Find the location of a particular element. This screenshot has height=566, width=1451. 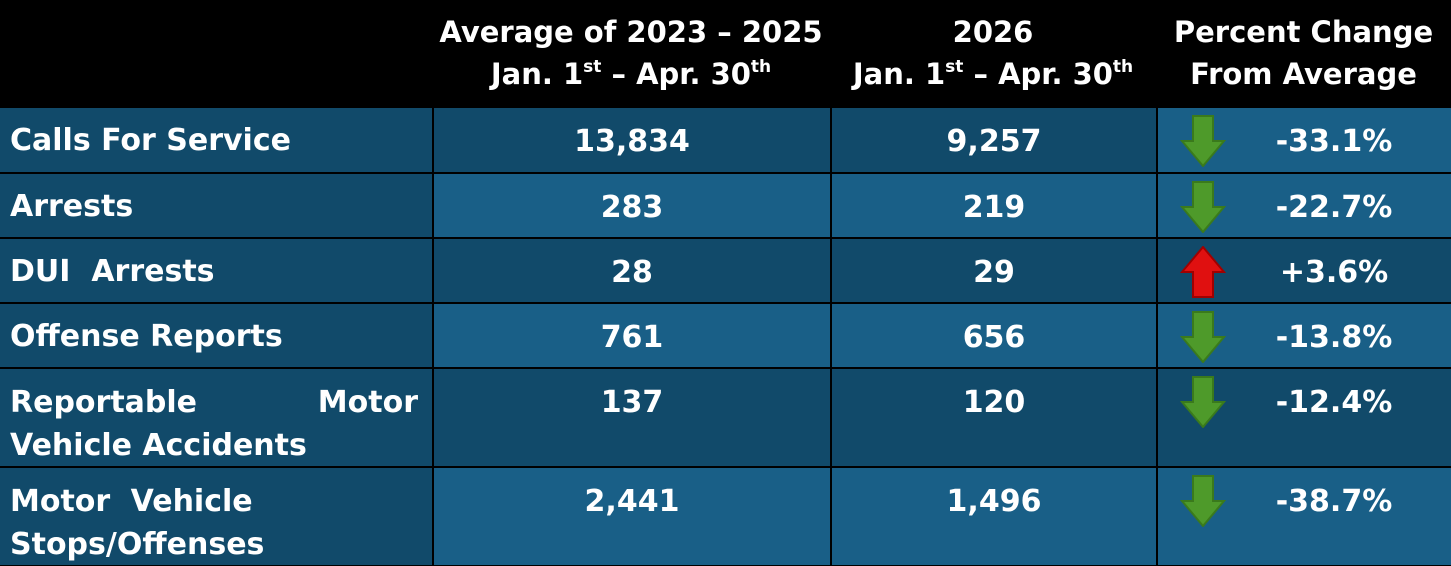

header-percent-change: Percent Change From Average is located at coordinates (1303, 53).